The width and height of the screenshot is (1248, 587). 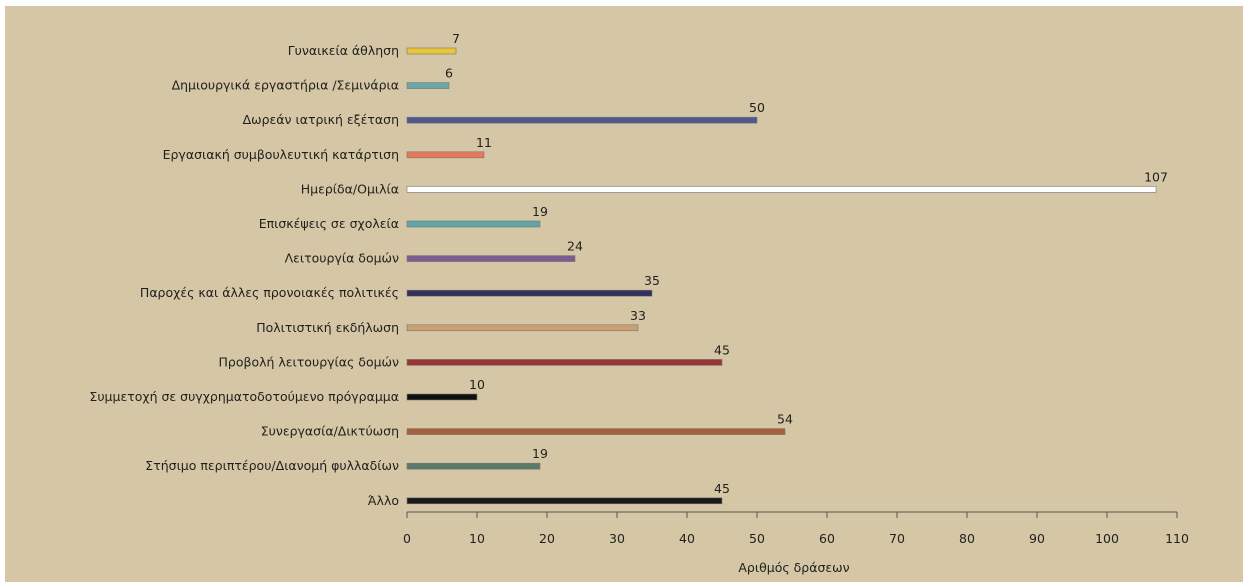 I want to click on category-label: Άλλο, so click(x=383, y=500).